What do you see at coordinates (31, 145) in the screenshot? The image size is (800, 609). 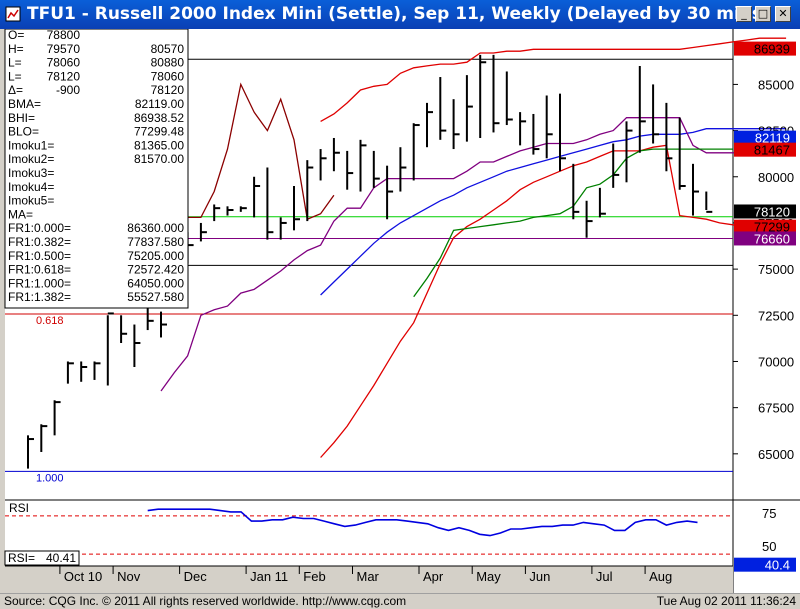 I see `info-label: Imoku1=` at bounding box center [31, 145].